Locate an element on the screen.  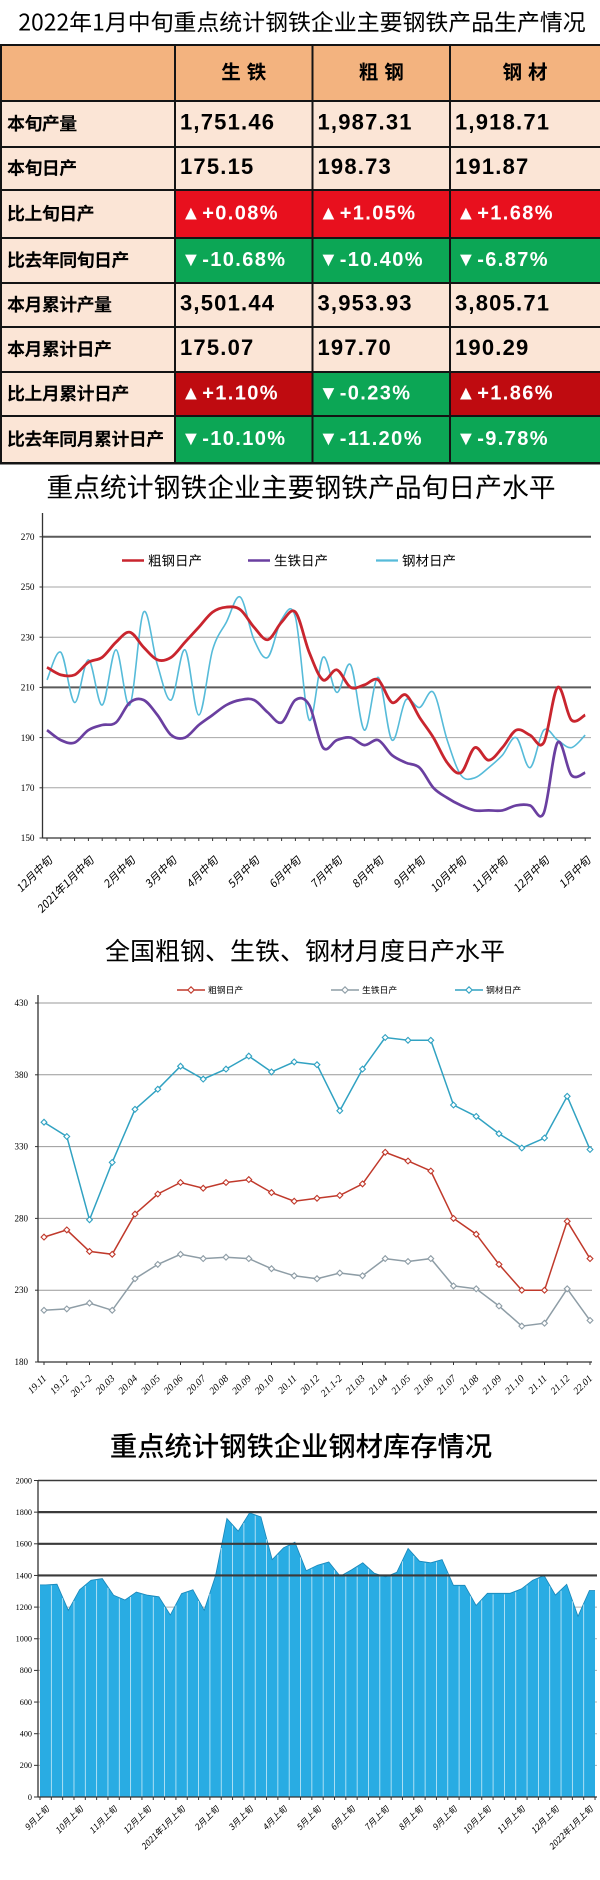
svg-text: 270 is located at coordinates (28, 537).